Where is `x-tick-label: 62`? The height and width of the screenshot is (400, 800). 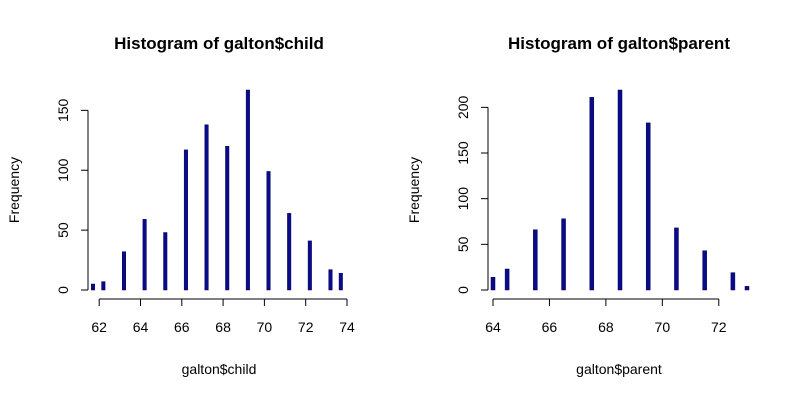 x-tick-label: 62 is located at coordinates (99, 327).